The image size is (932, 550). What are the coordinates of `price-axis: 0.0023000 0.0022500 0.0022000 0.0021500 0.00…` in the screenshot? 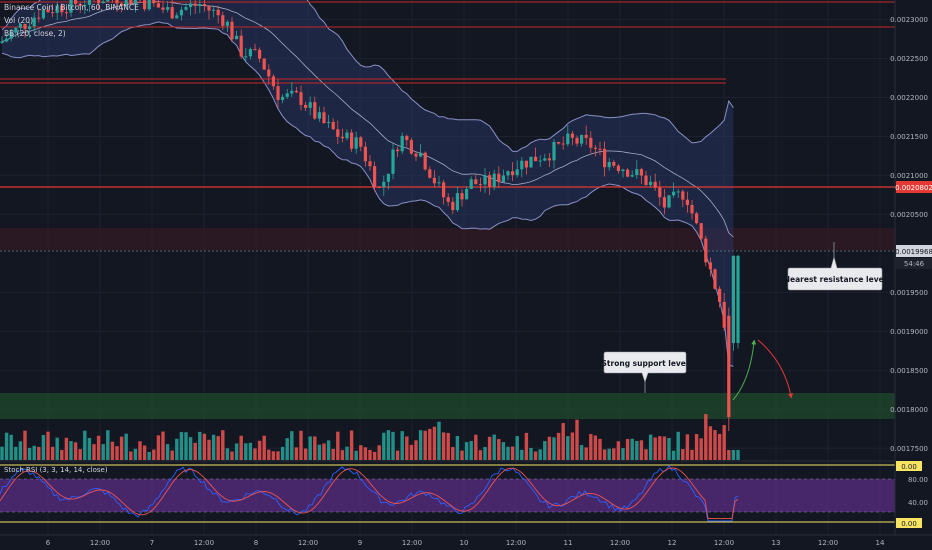 It's located at (911, 267).